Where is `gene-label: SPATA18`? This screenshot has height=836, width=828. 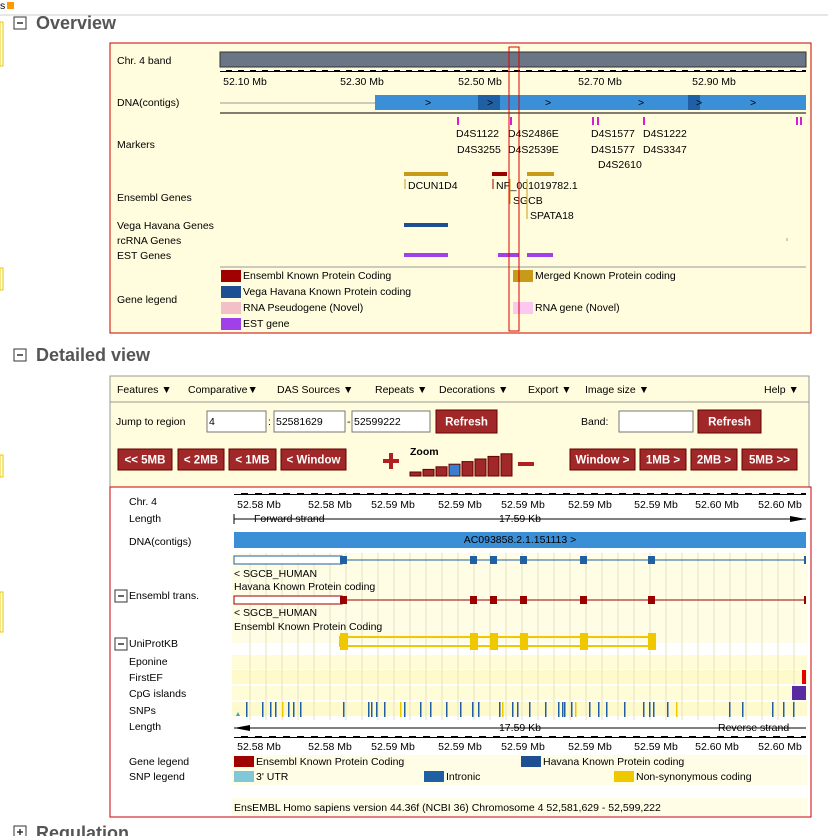
gene-label: SPATA18 is located at coordinates (552, 216).